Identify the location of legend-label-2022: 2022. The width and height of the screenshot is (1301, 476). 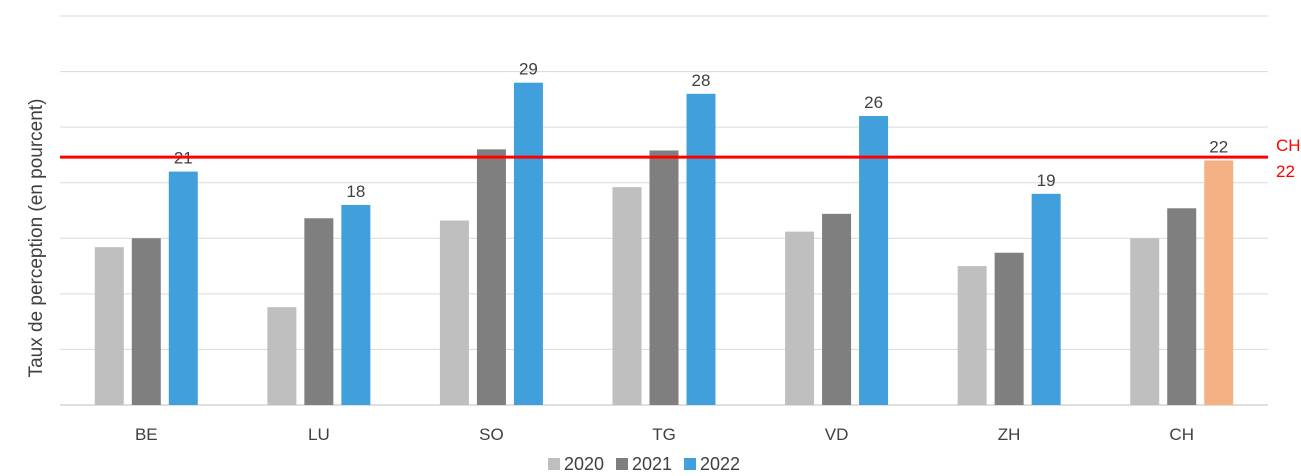
(720, 464).